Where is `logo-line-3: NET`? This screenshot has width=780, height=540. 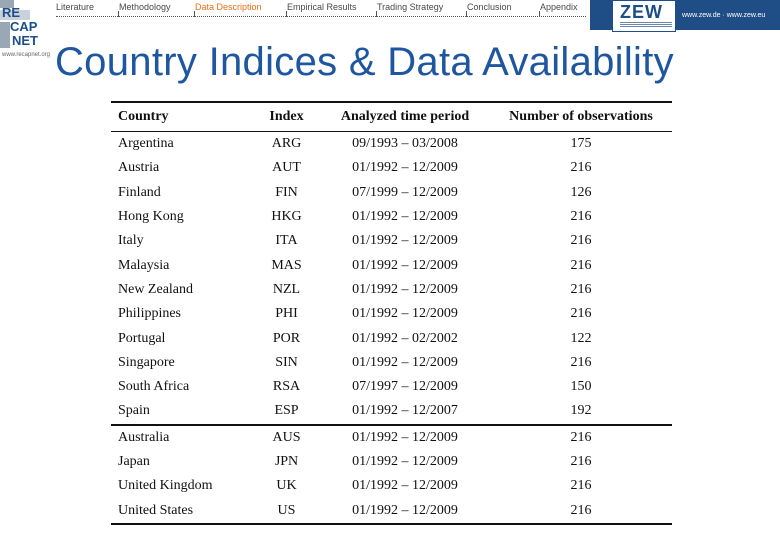 logo-line-3: NET is located at coordinates (25, 40).